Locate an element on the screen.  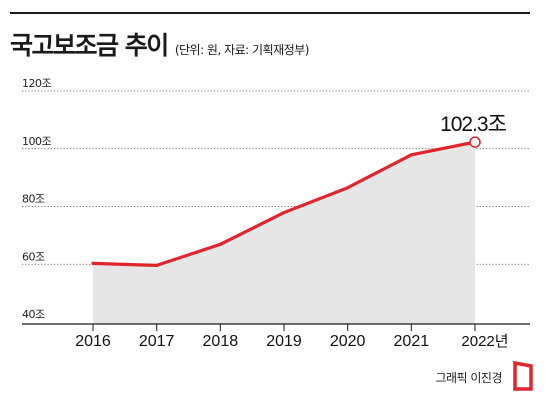
graphic-credit: 그래픽 이진경 is located at coordinates (468, 378).